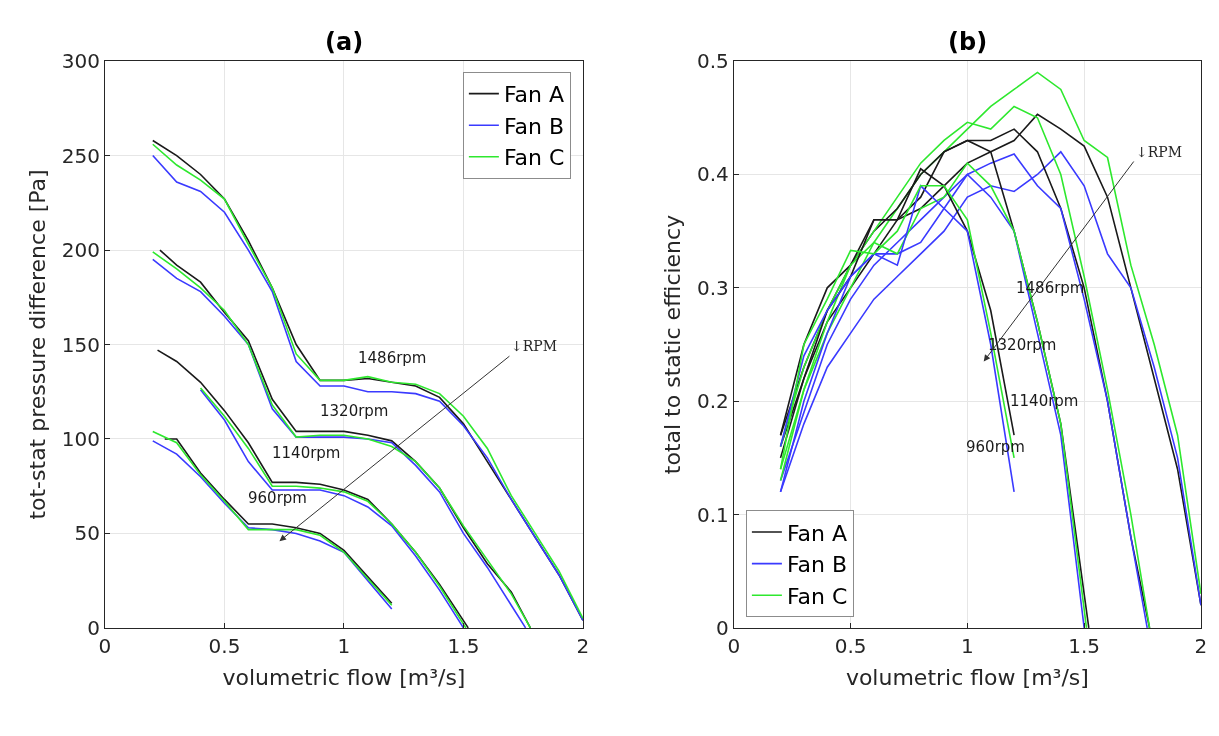 The width and height of the screenshot is (1219, 736). What do you see at coordinates (713, 61) in the screenshot?
I see `y-tick-label: 0.5` at bounding box center [713, 61].